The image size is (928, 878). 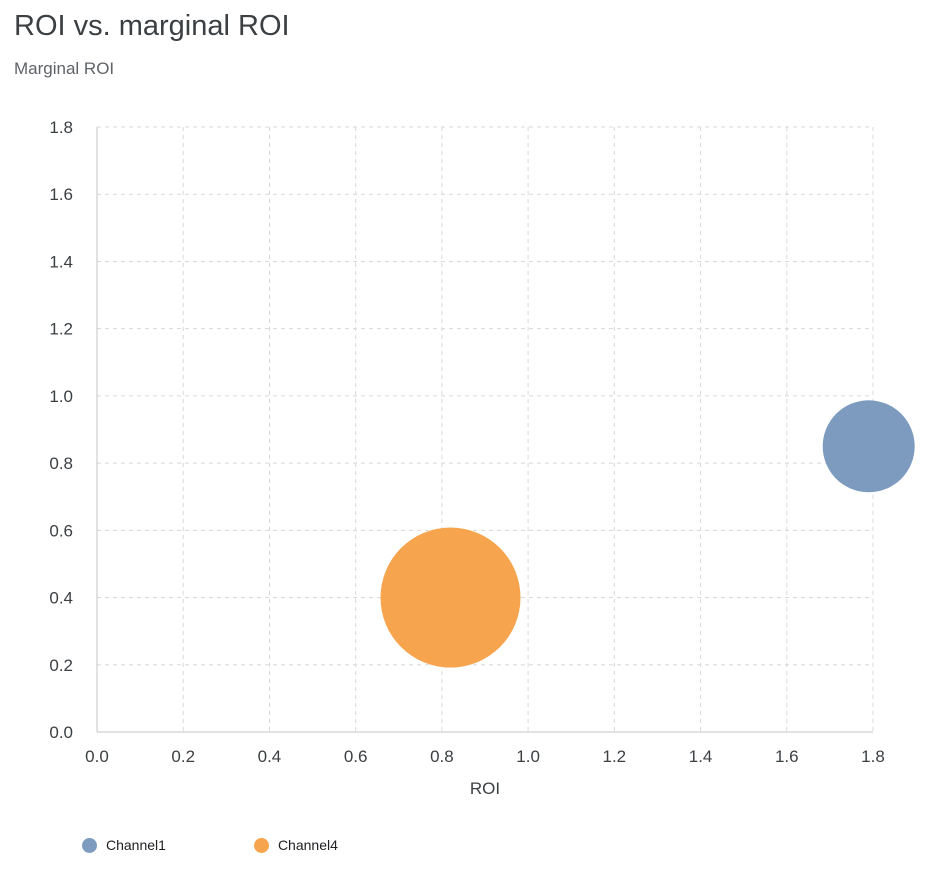 What do you see at coordinates (61, 665) in the screenshot?
I see `y-tick-label: 0.2` at bounding box center [61, 665].